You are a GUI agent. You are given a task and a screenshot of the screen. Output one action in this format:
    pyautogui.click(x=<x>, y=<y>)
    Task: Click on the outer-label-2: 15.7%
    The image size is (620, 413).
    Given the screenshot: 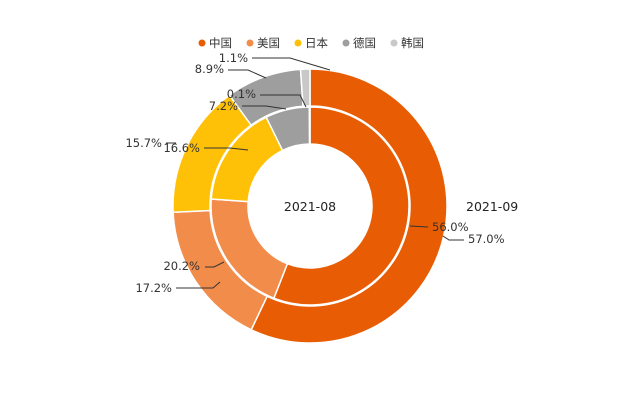 What is the action you would take?
    pyautogui.click(x=143, y=143)
    